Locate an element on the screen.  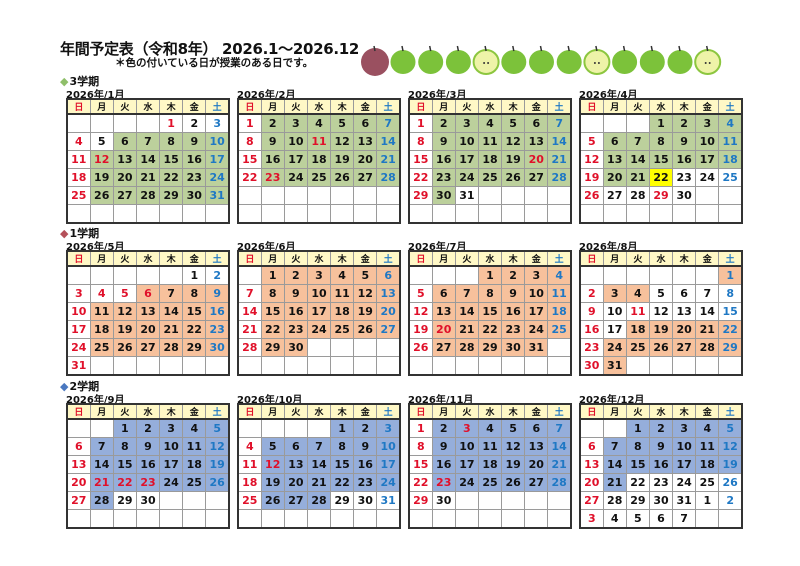
day-cell: 26 is located at coordinates (101, 195).